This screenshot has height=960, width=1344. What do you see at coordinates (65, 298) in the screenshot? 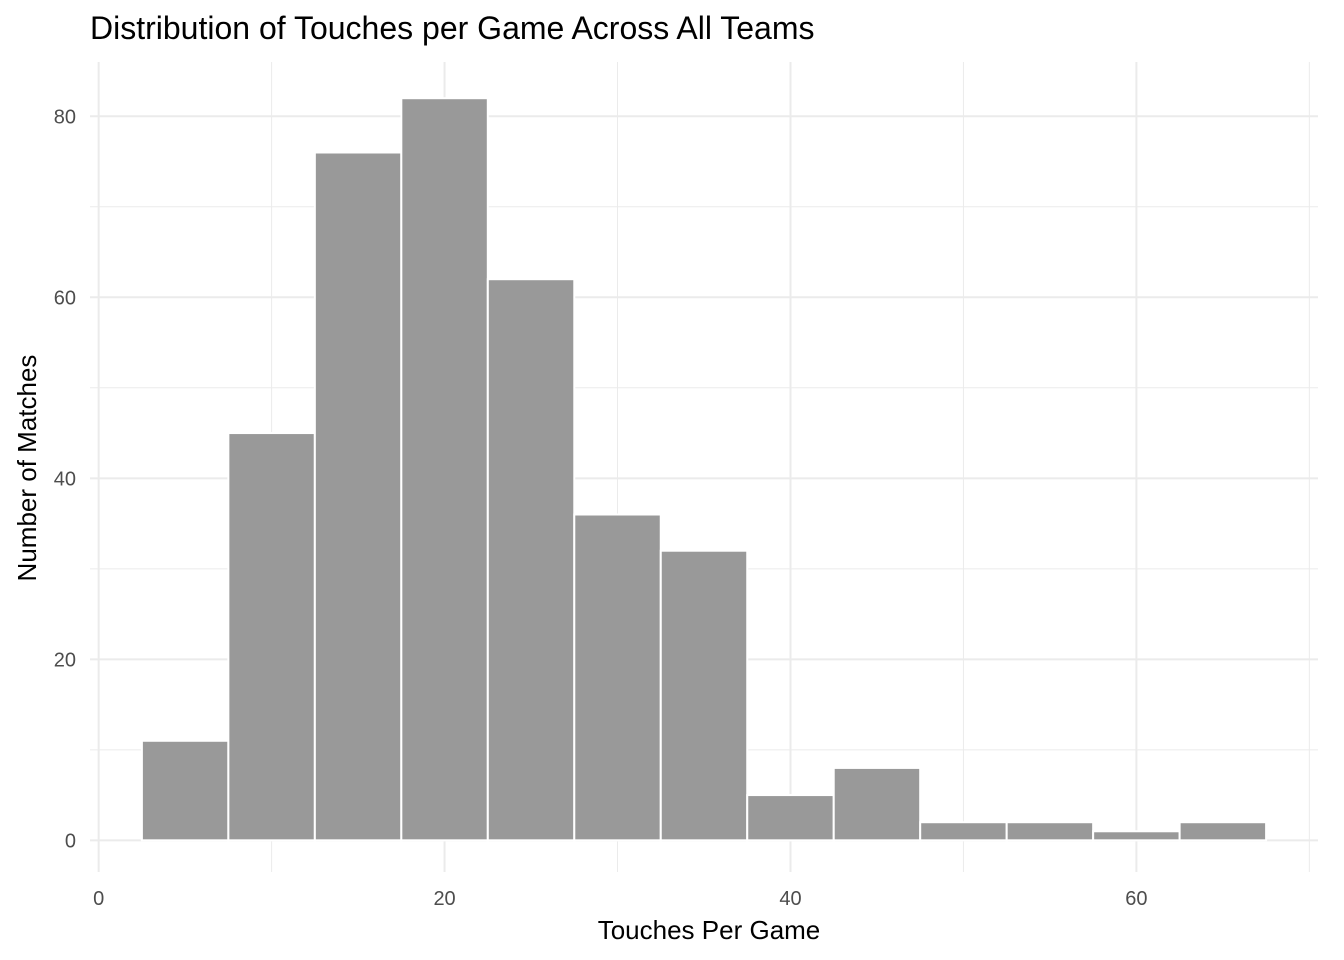
I see `y-tick-label: 60` at bounding box center [65, 298].